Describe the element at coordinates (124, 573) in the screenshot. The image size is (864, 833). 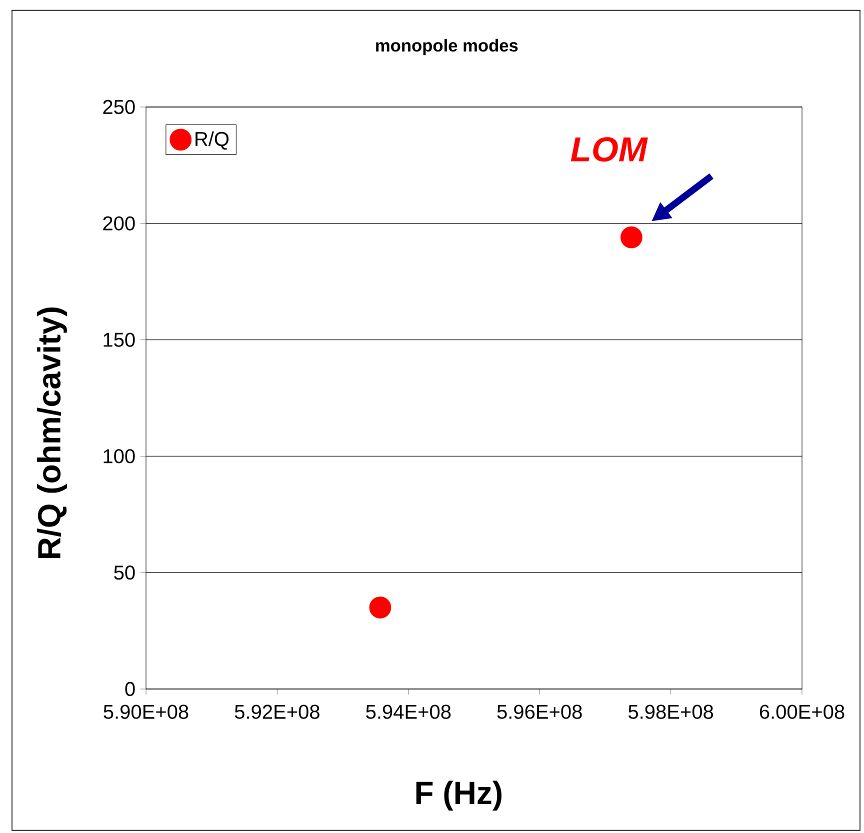
I see `y-tick-label: 50` at that location.